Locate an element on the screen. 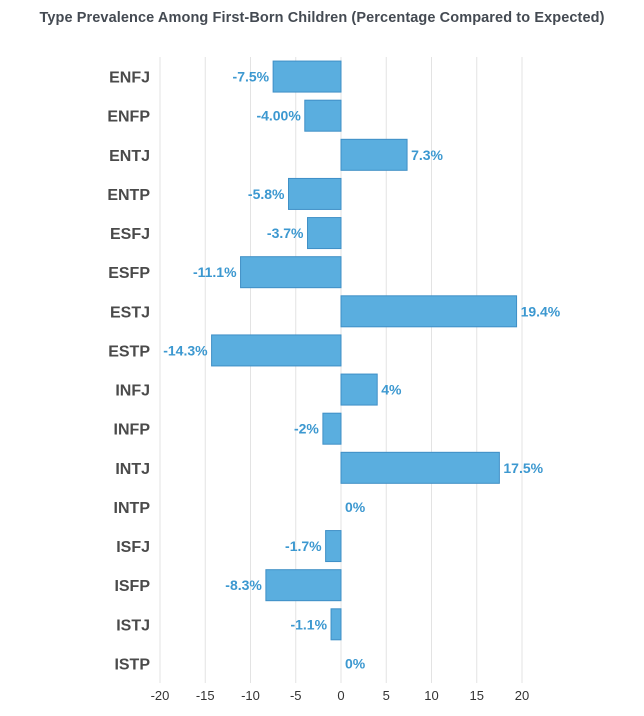  data-label: -1.7% is located at coordinates (303, 546).